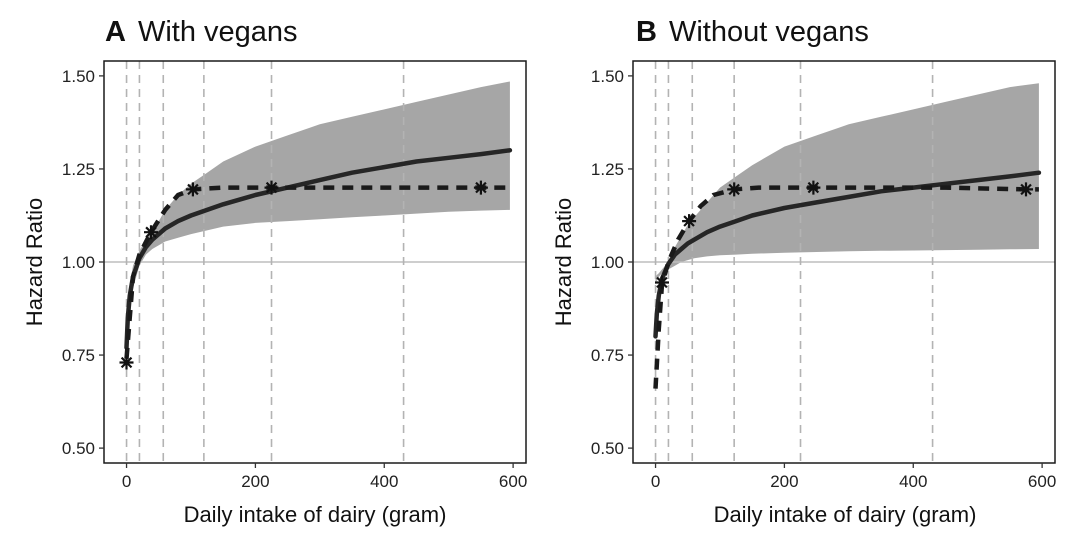 Image resolution: width=1080 pixels, height=539 pixels. Describe the element at coordinates (115, 32) in the screenshot. I see `panel-a-letter: A` at that location.